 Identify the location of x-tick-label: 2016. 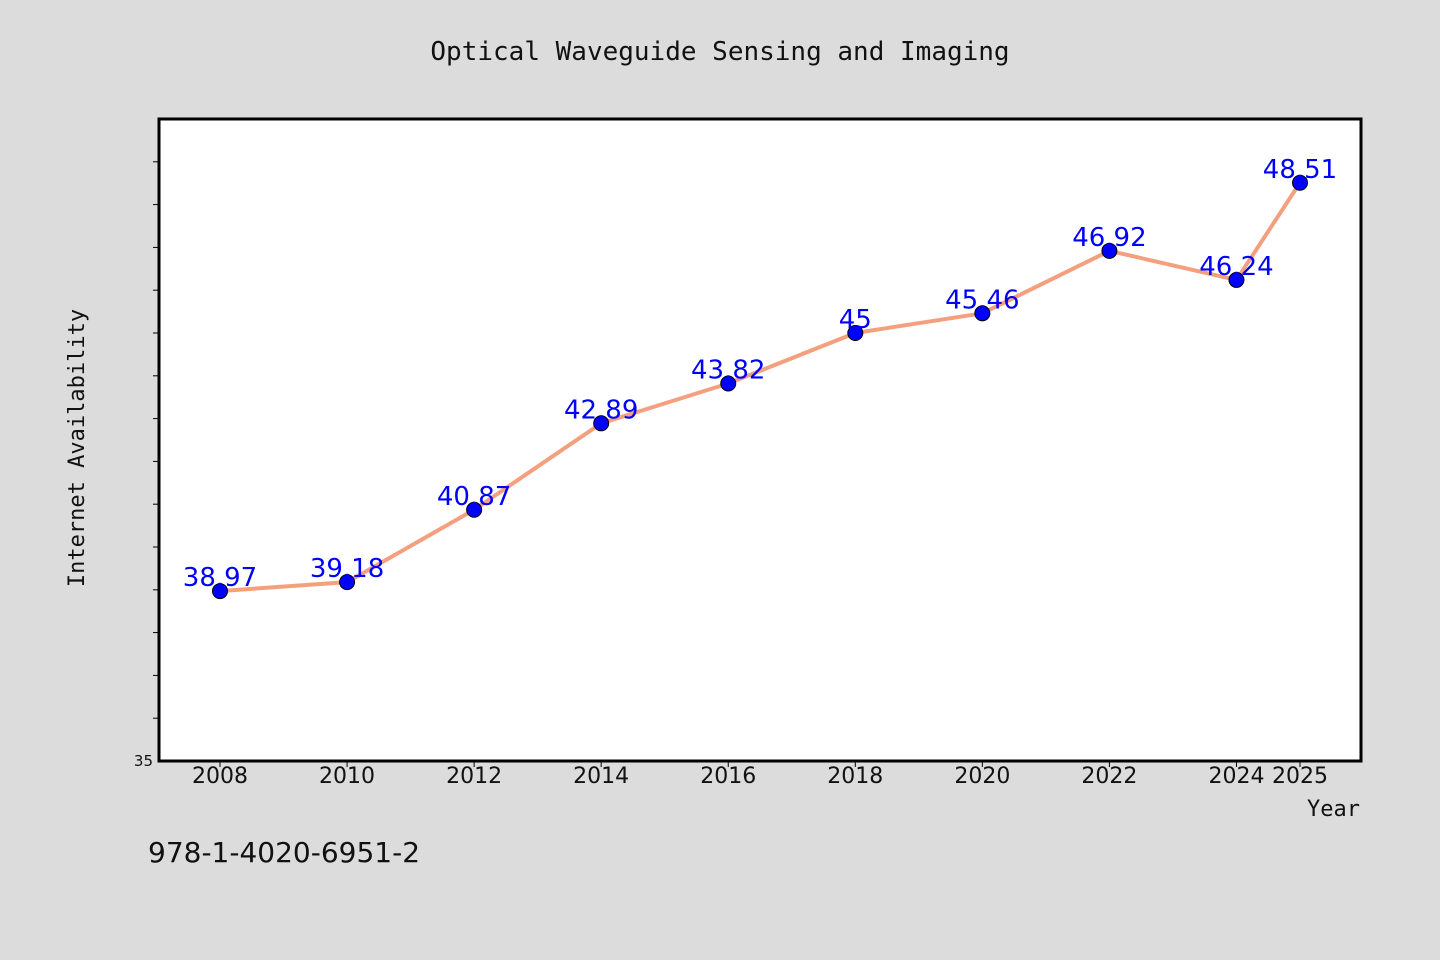
(728, 776).